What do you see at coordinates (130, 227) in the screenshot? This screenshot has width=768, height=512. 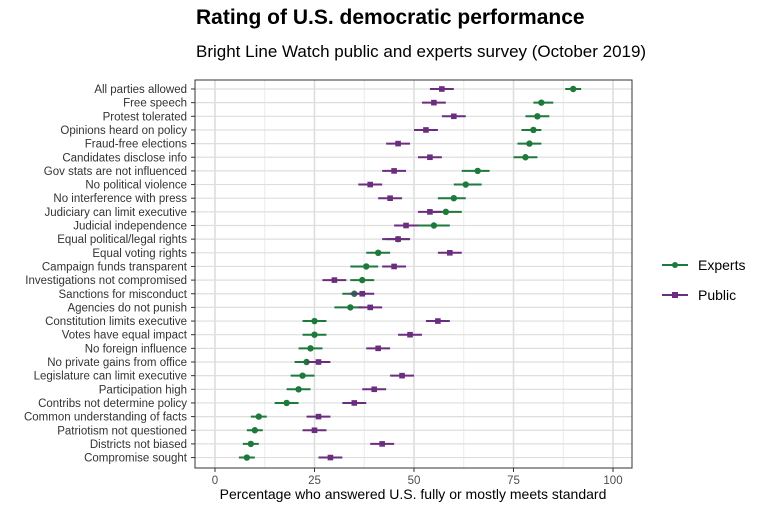 I see `category-label: Judicial independence` at bounding box center [130, 227].